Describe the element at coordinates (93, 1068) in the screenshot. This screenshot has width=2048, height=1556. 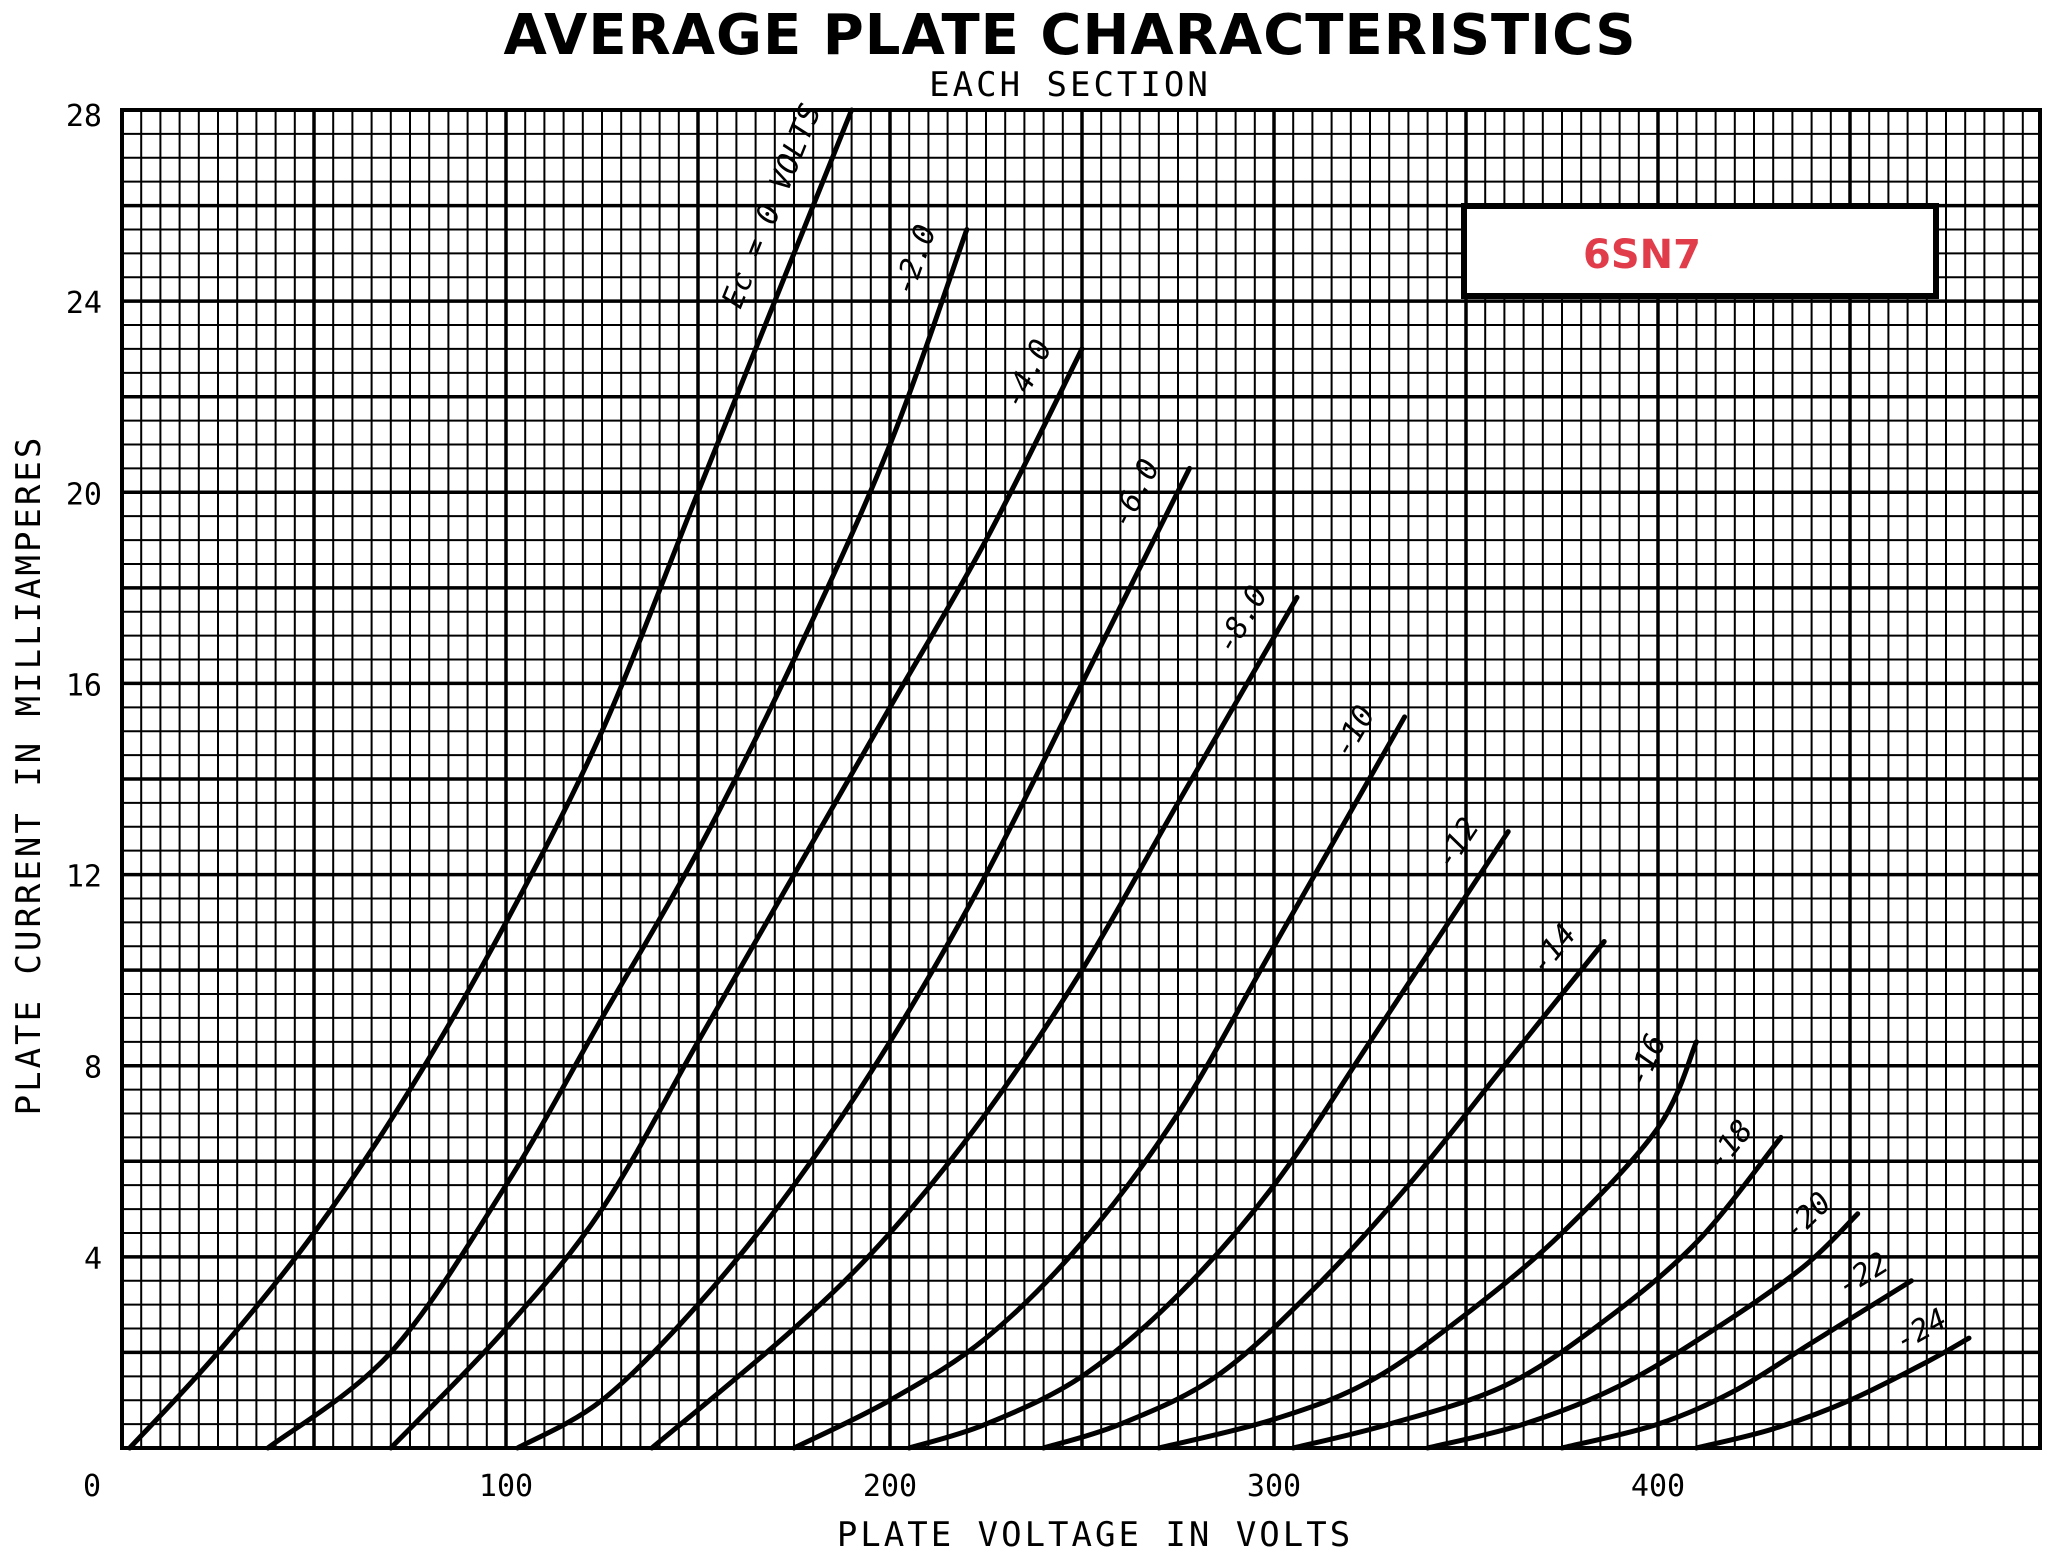
I see `y-tick-label: 8` at that location.